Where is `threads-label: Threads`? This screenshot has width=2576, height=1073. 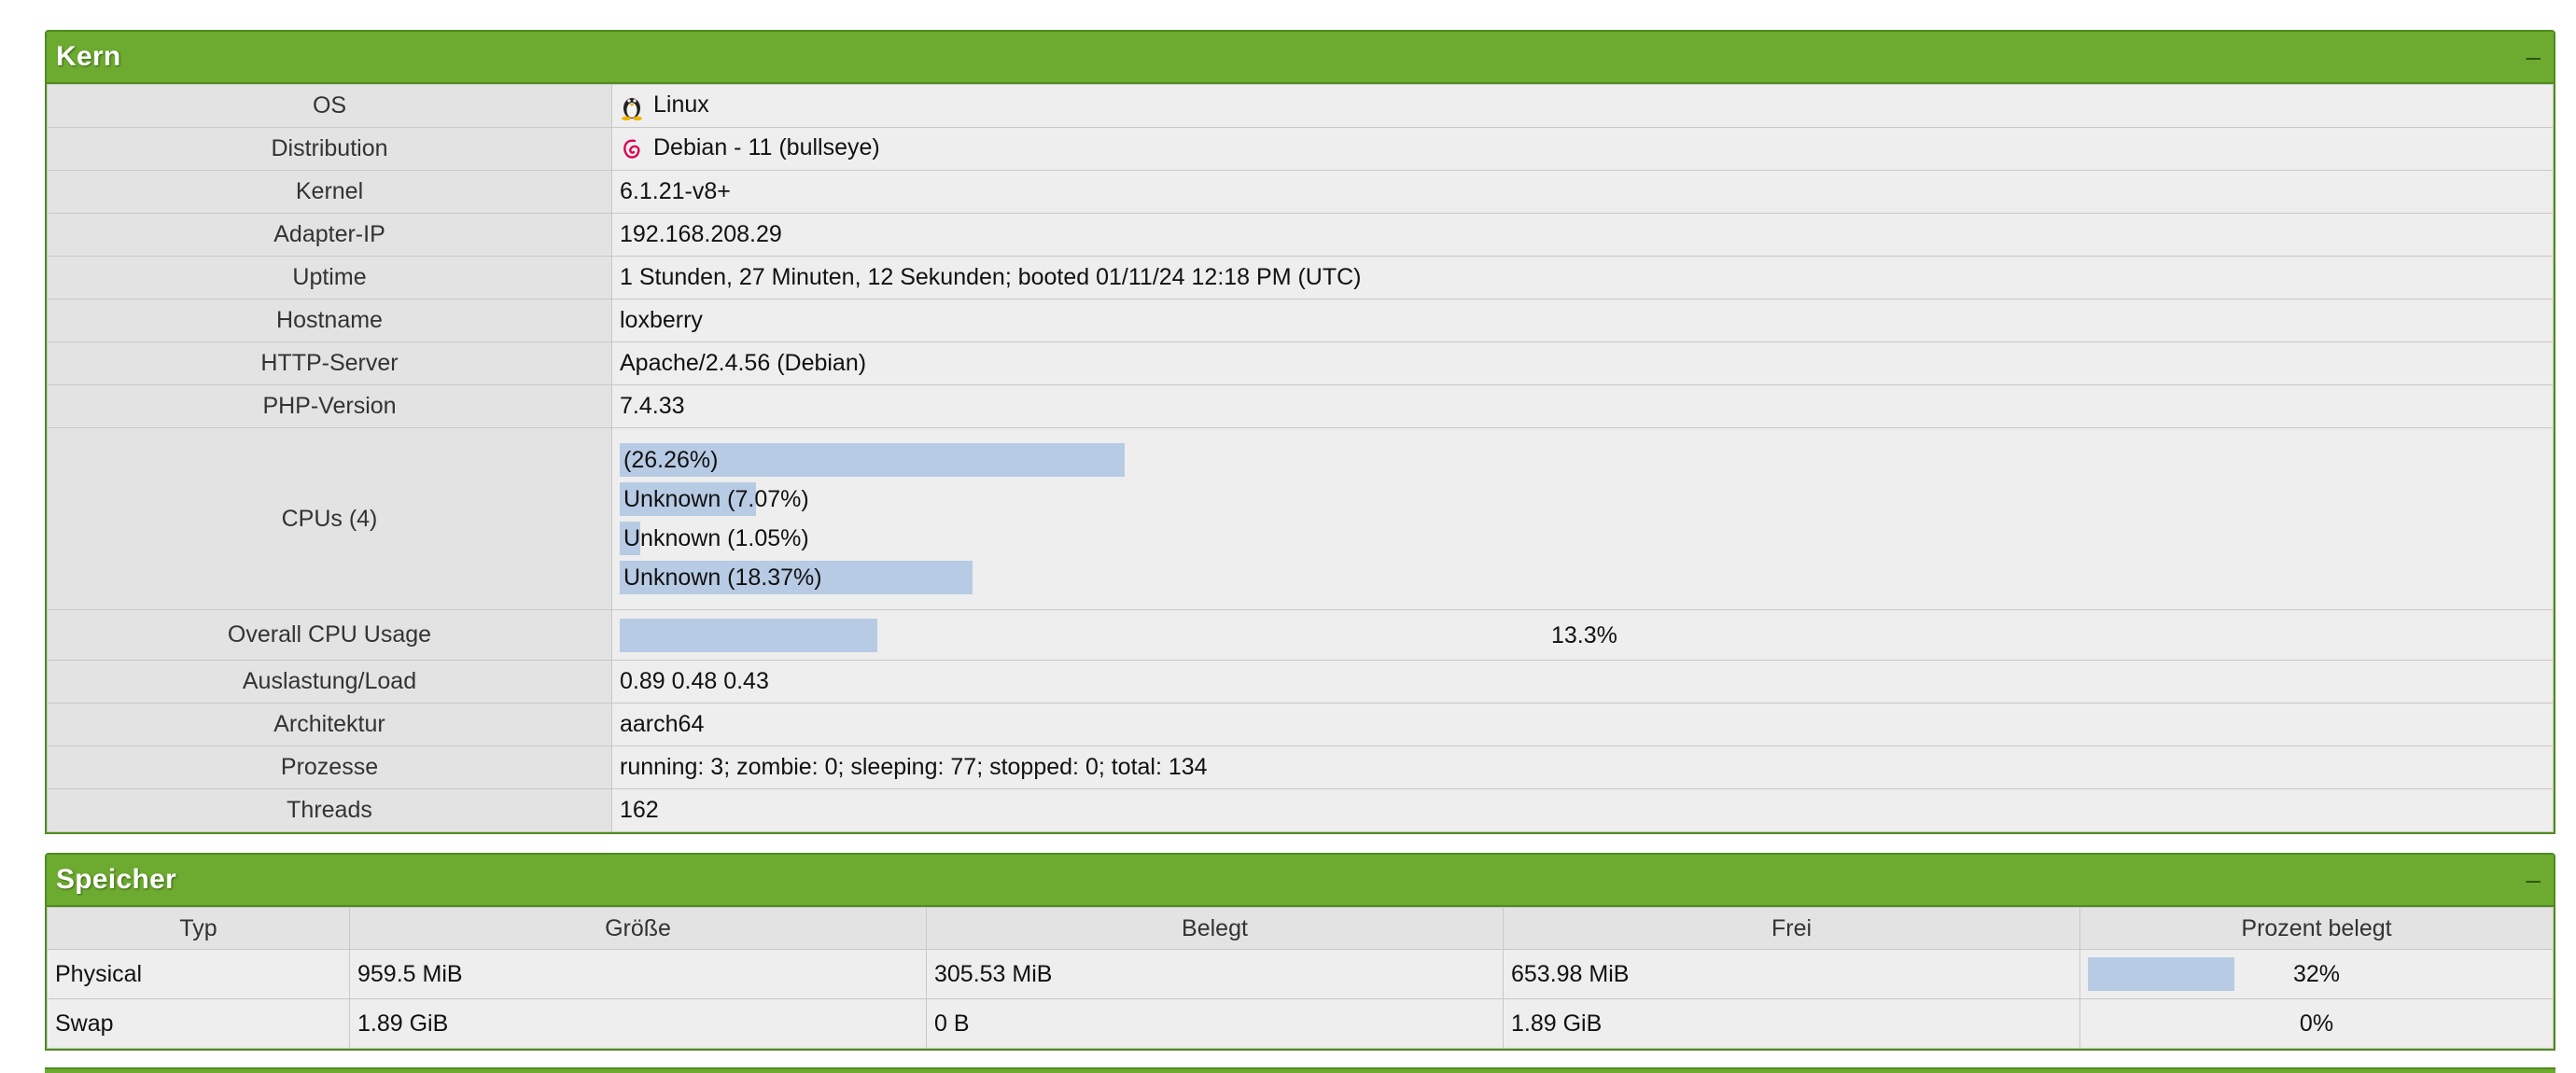
threads-label: Threads is located at coordinates (329, 810).